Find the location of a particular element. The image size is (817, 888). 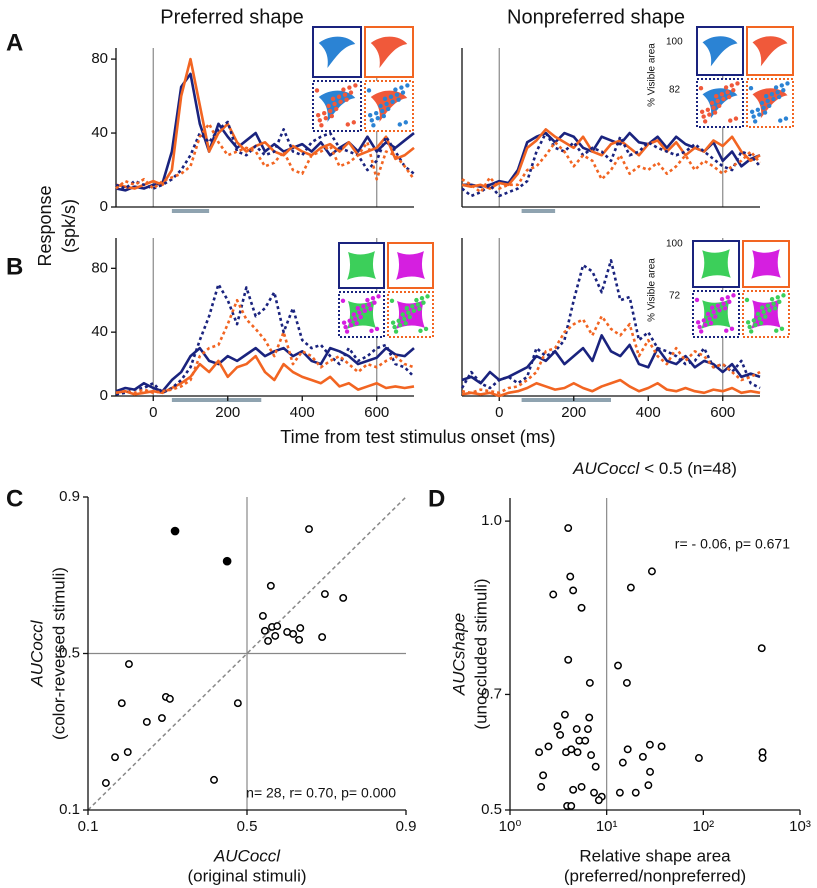

x-tick-label: 10² is located at coordinates (703, 826).